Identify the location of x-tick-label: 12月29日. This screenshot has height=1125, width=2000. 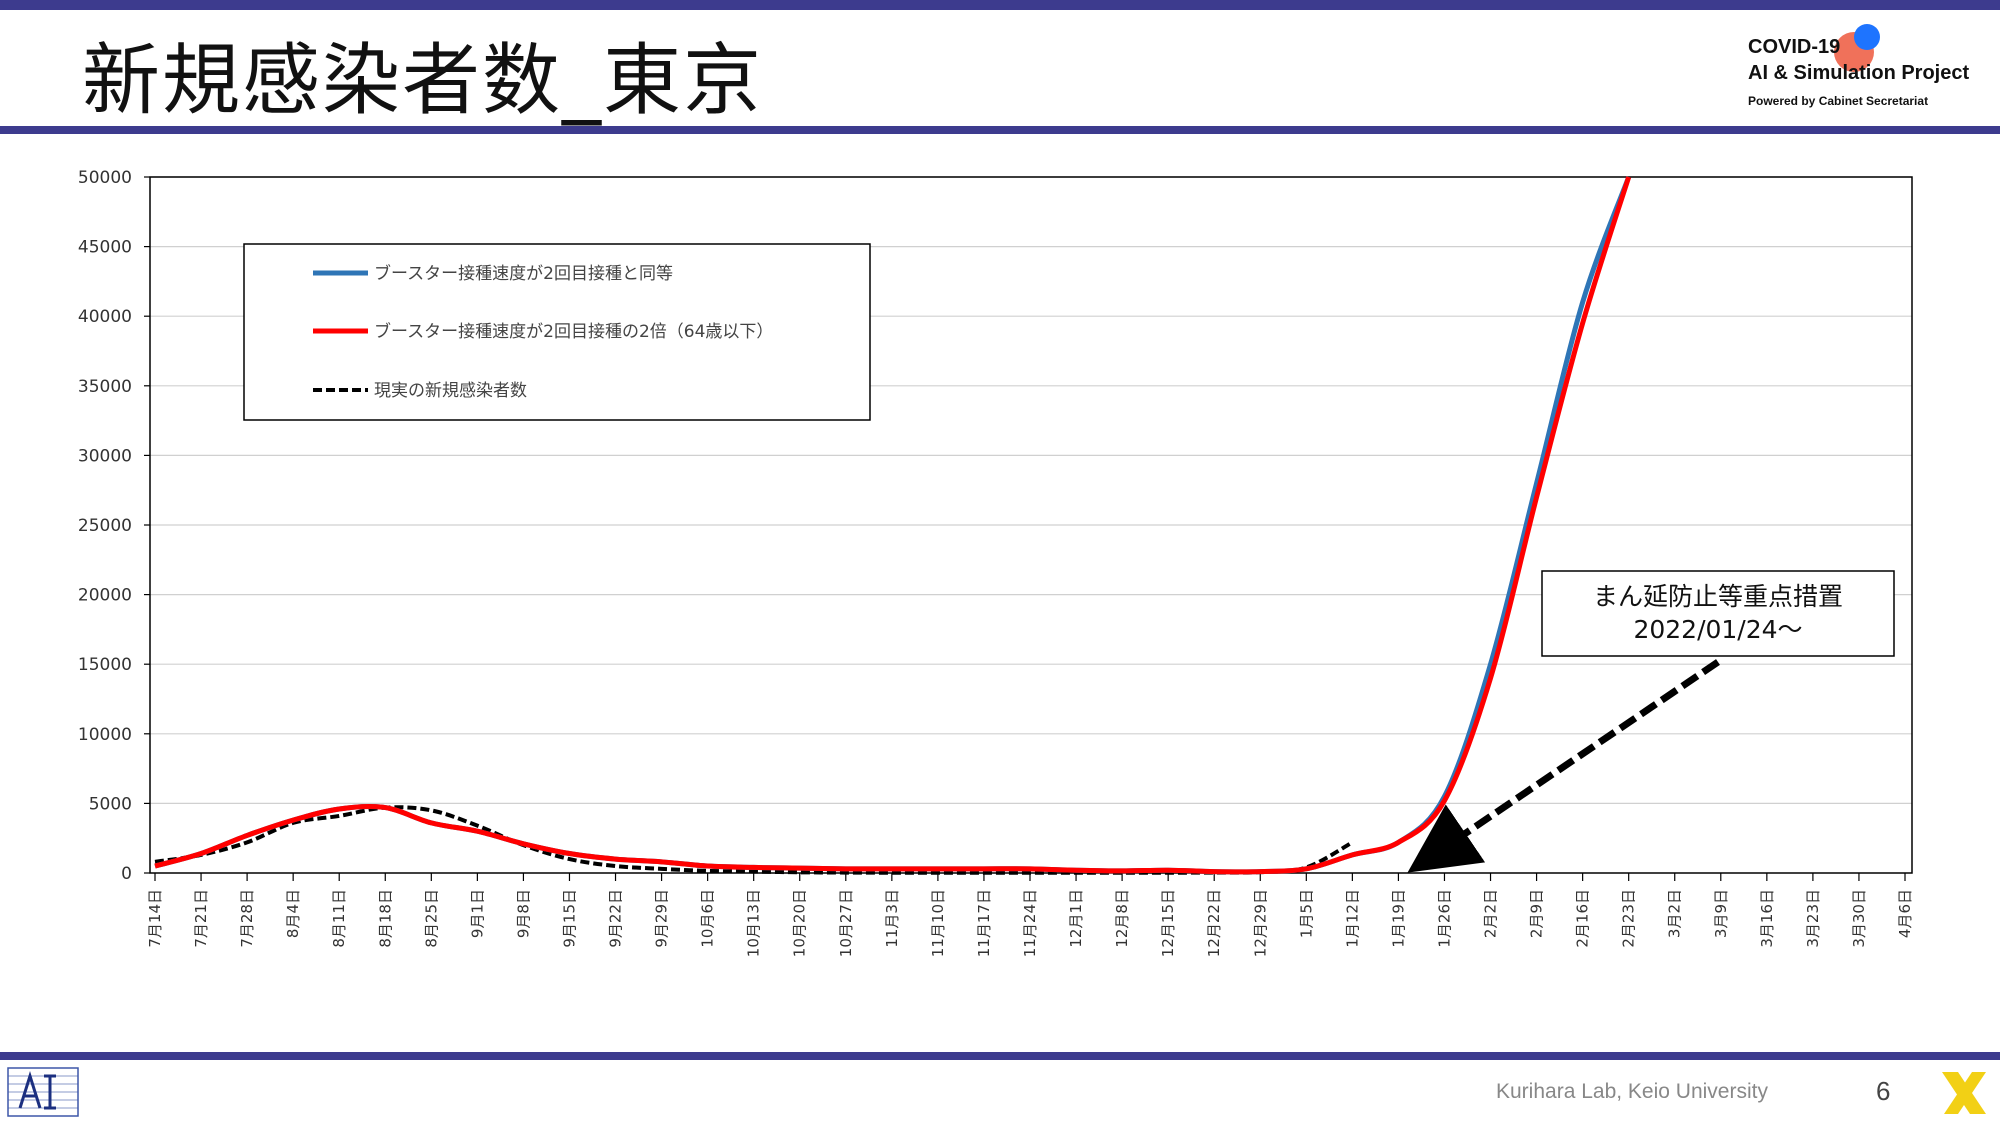
(1260, 923).